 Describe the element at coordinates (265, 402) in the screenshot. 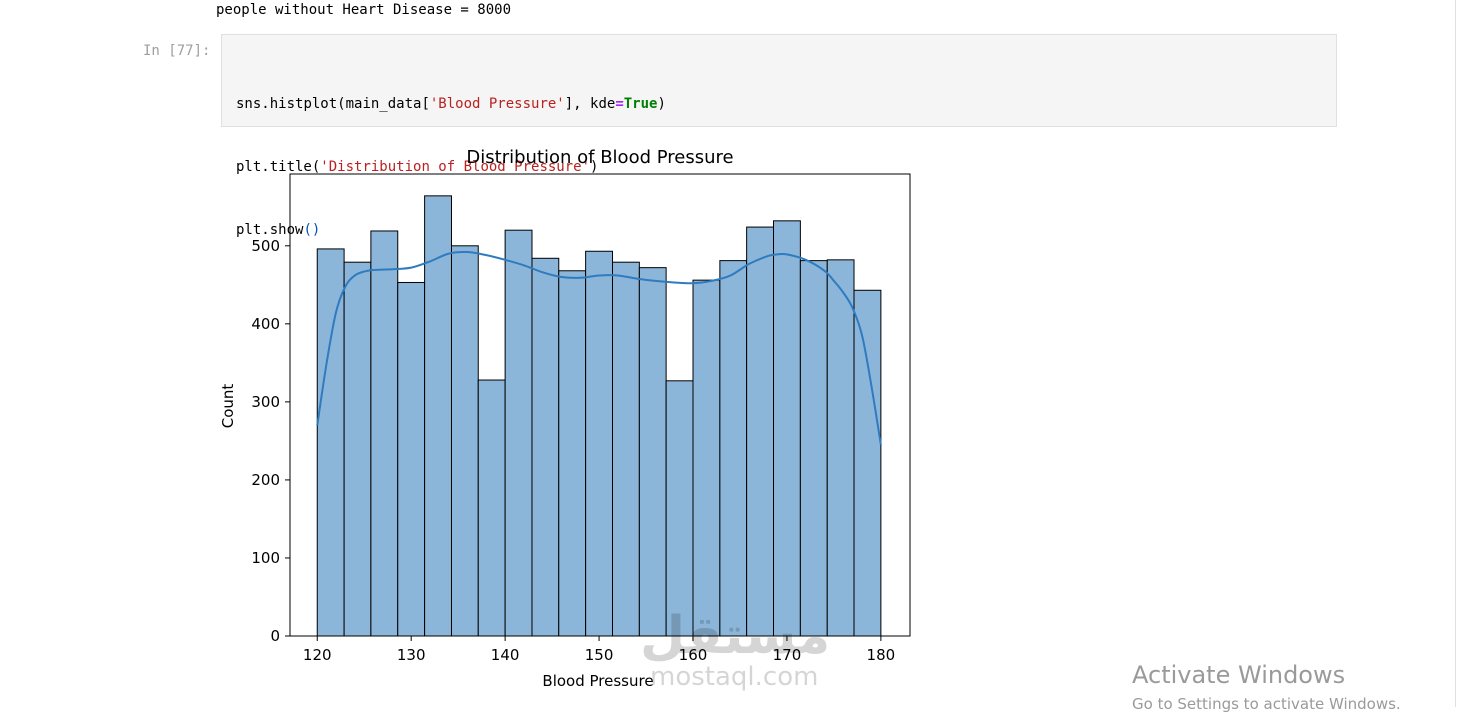

I see `y-tick-label: 300` at that location.